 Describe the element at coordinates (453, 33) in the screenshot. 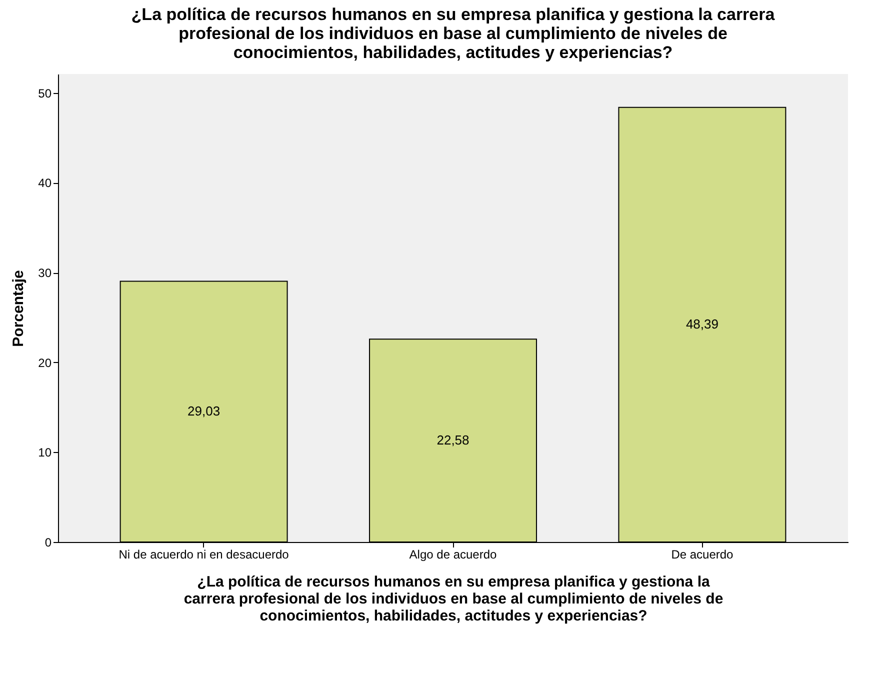

I see `chart-title: ¿La política de recursos humanos en su empresa planifica y gestiona la carrera profesional de los individuos en base al cumplimiento de niveles de conocimientos, habilidades, actitudes y experiencias?` at that location.